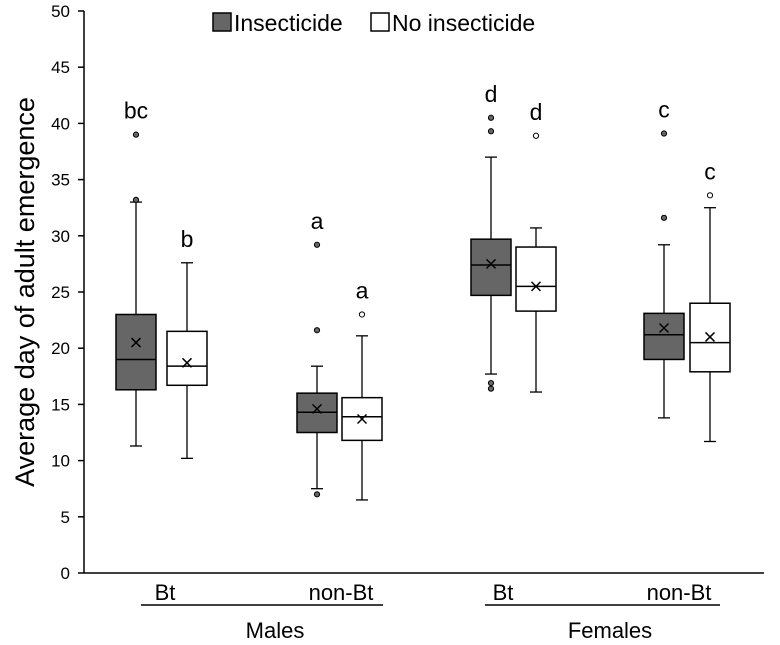 Image resolution: width=780 pixels, height=645 pixels. What do you see at coordinates (60, 11) in the screenshot?
I see `y-tick-label-50: 50` at bounding box center [60, 11].